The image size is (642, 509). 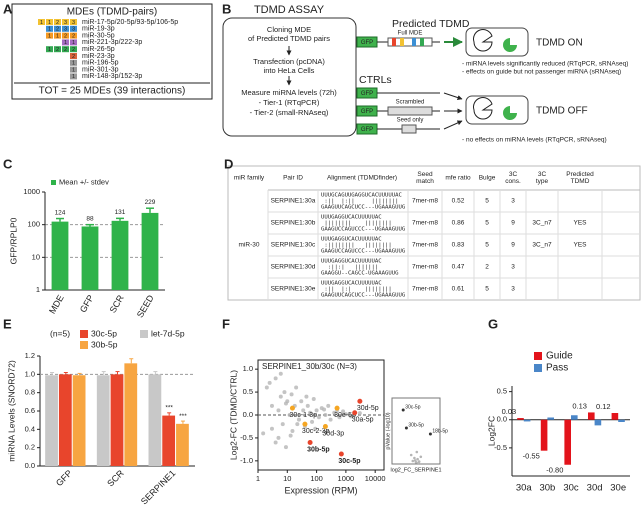 What do you see at coordinates (513, 174) in the screenshot?
I see `table-header: 3C` at bounding box center [513, 174].